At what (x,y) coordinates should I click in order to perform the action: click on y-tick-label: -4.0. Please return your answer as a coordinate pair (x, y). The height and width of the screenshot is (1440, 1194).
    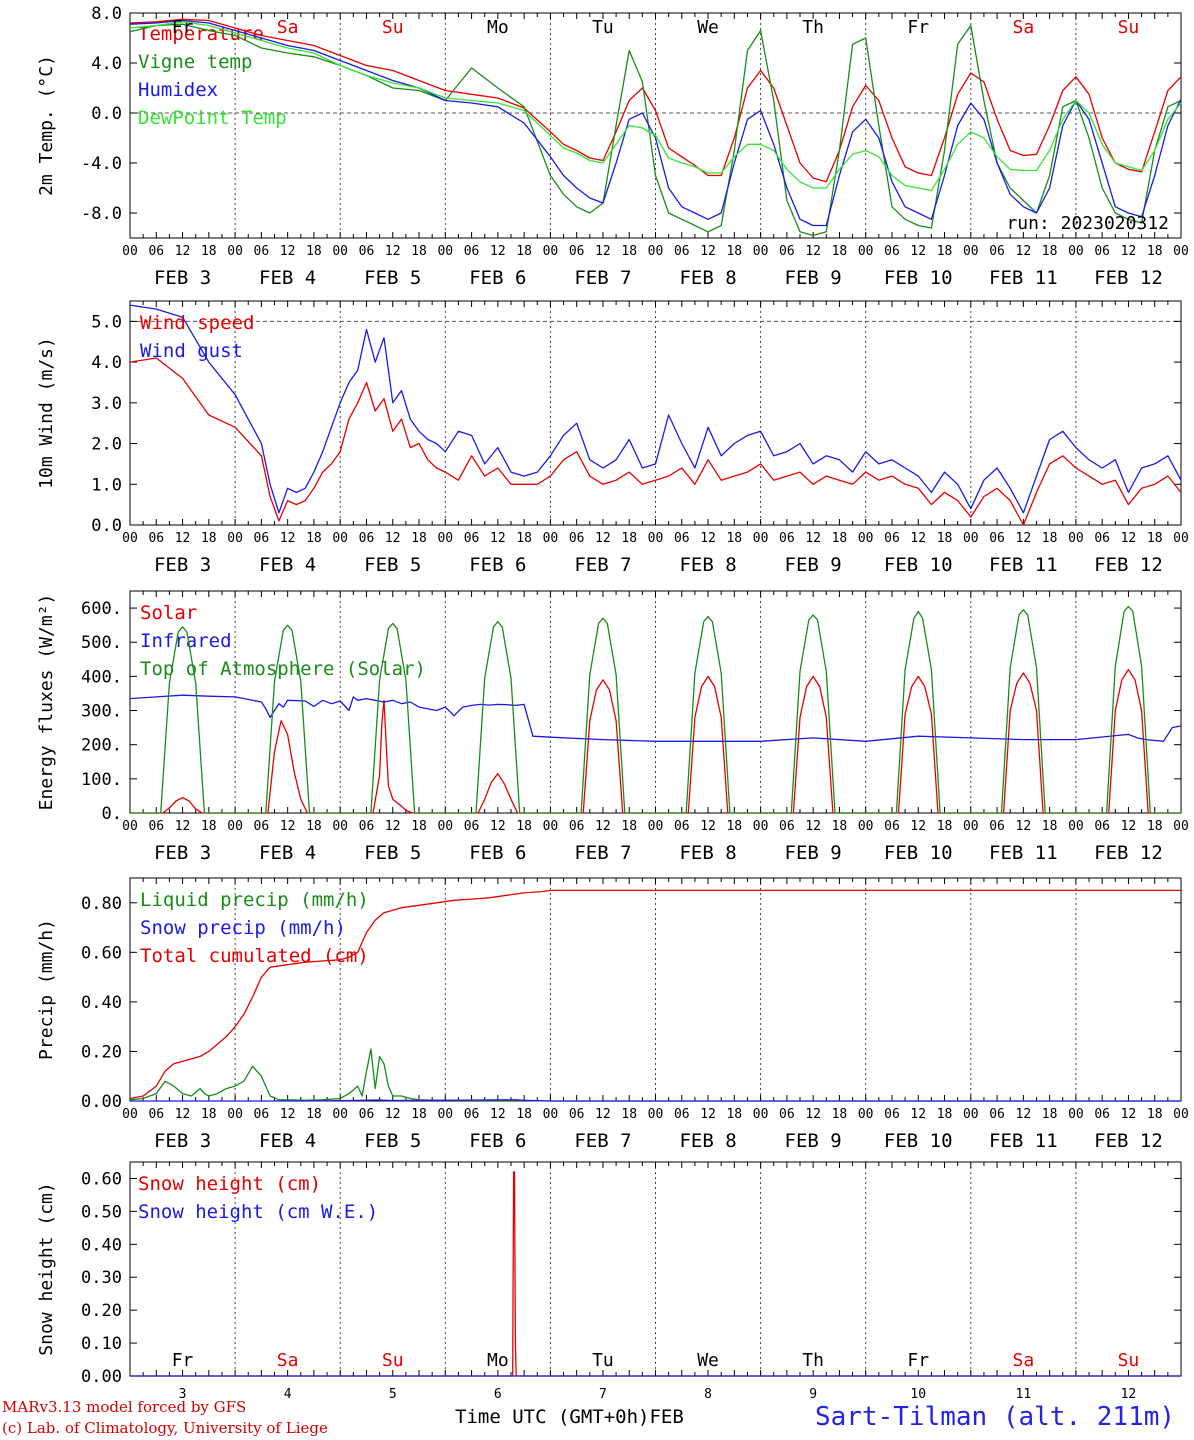
    Looking at the image, I should click on (101, 164).